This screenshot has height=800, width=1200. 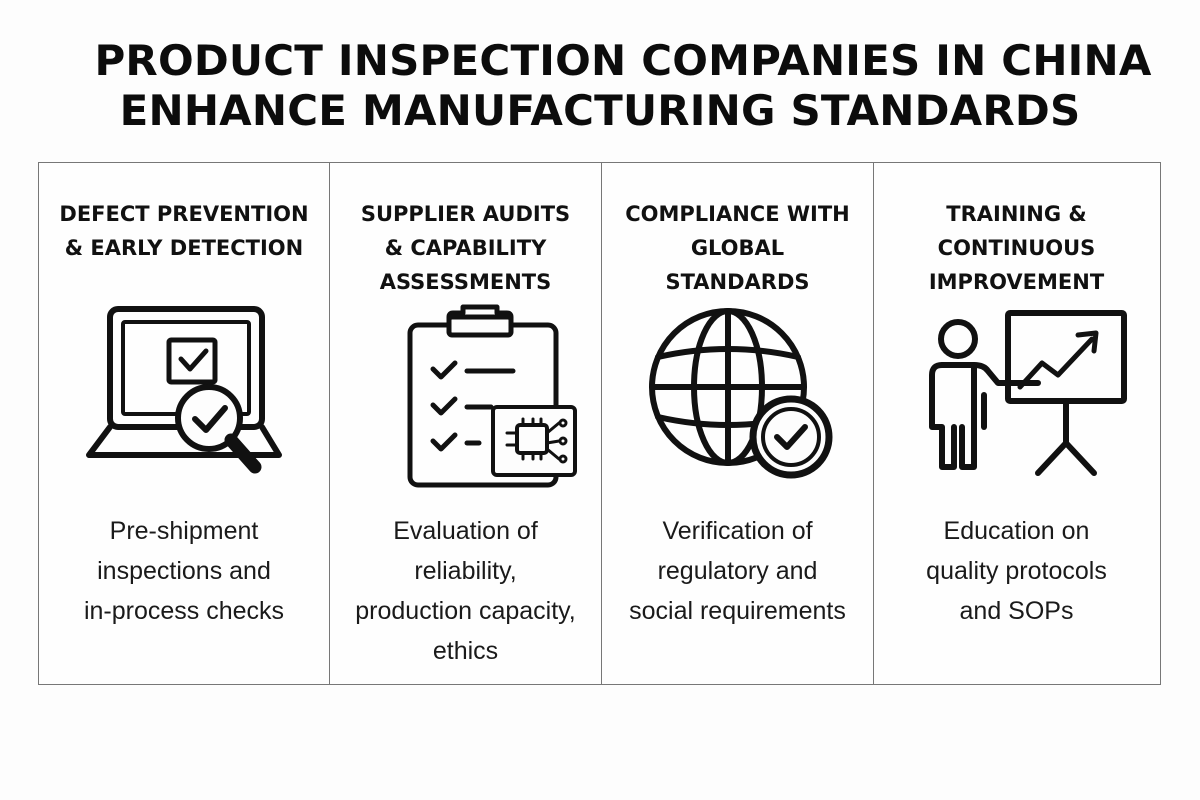 I want to click on column-heading: COMPLIANCE WITH GLOBAL STANDARDS, so click(x=737, y=248).